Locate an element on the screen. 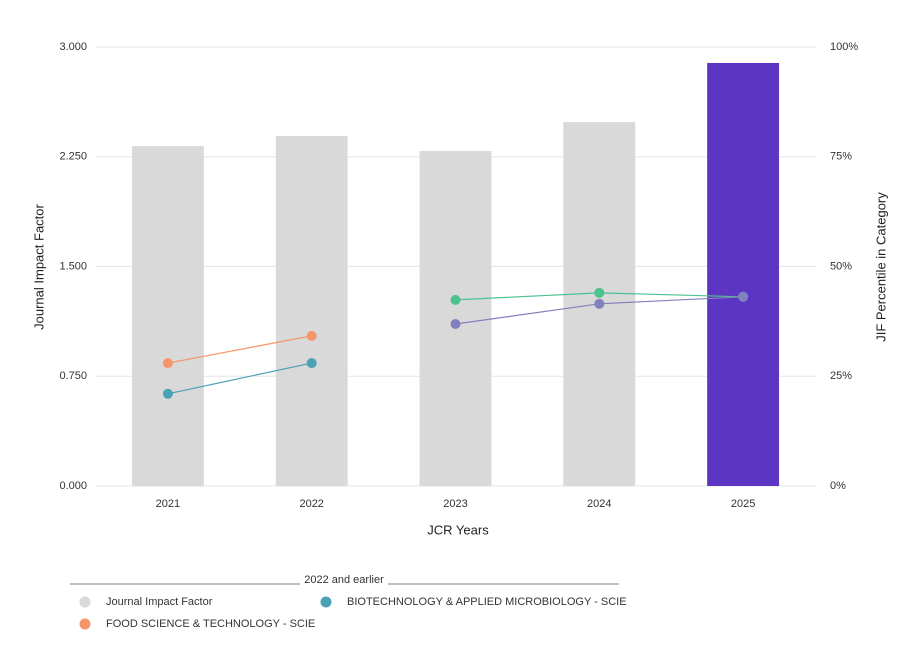  x-axis-title: JCR Years is located at coordinates (458, 529).